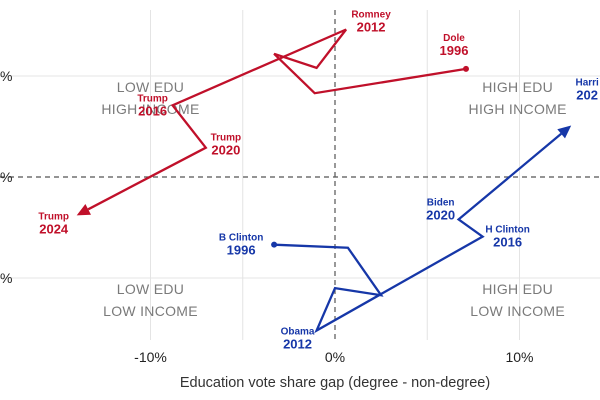 Image resolution: width=600 pixels, height=400 pixels. I want to click on quadrant-label-bottom-right: LOW INCOME, so click(517, 311).